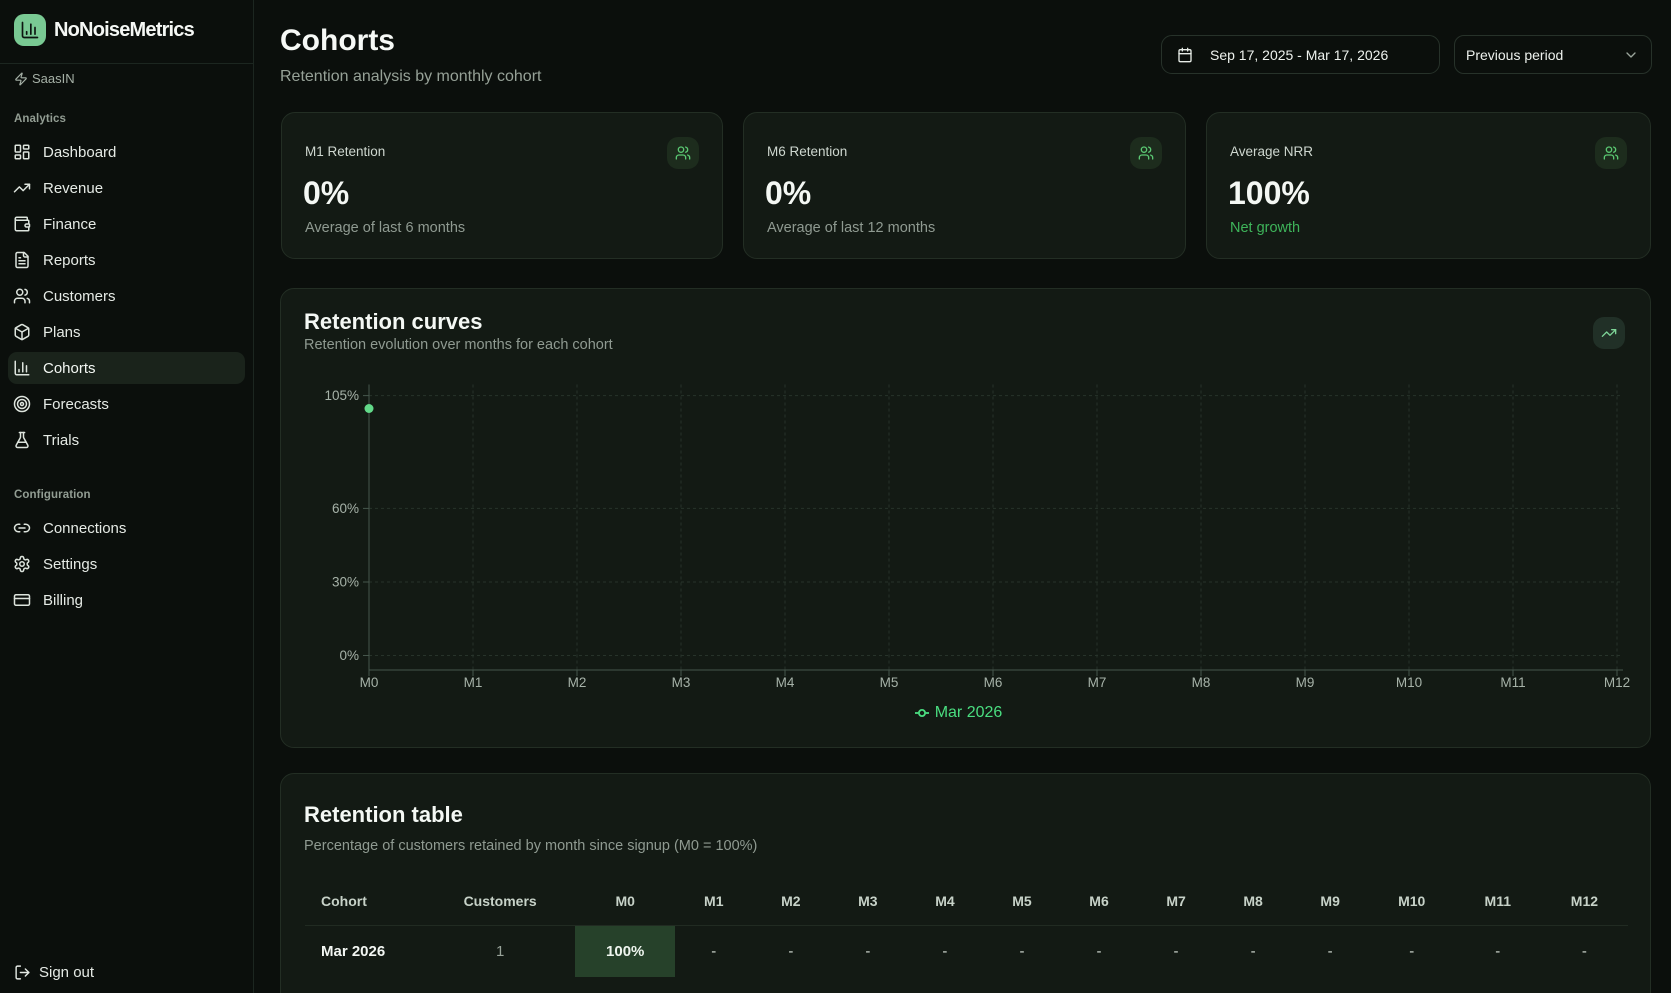 The image size is (1671, 993). What do you see at coordinates (345, 582) in the screenshot?
I see `svg-text: 30%` at bounding box center [345, 582].